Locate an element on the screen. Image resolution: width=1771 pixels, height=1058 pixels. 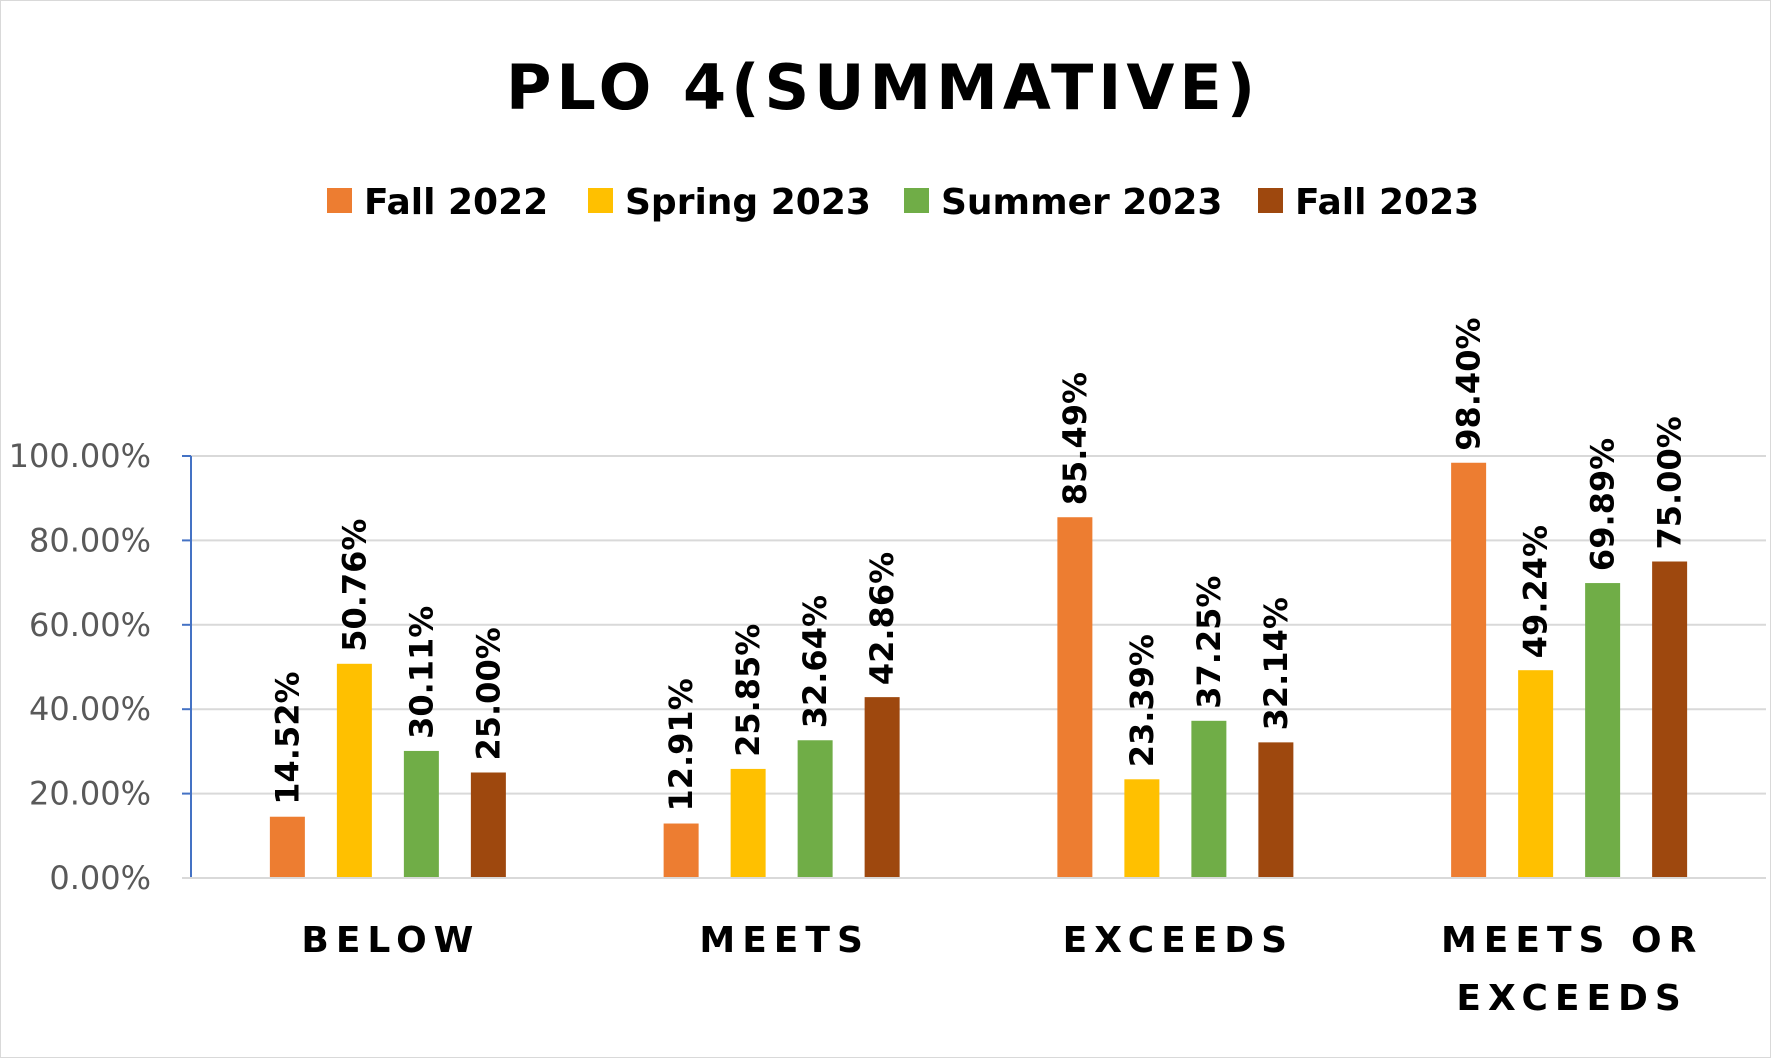
y-axis: 0.00% 20.00% 40.00% 60.00% 80.00% 100.00% is located at coordinates (100, 667).